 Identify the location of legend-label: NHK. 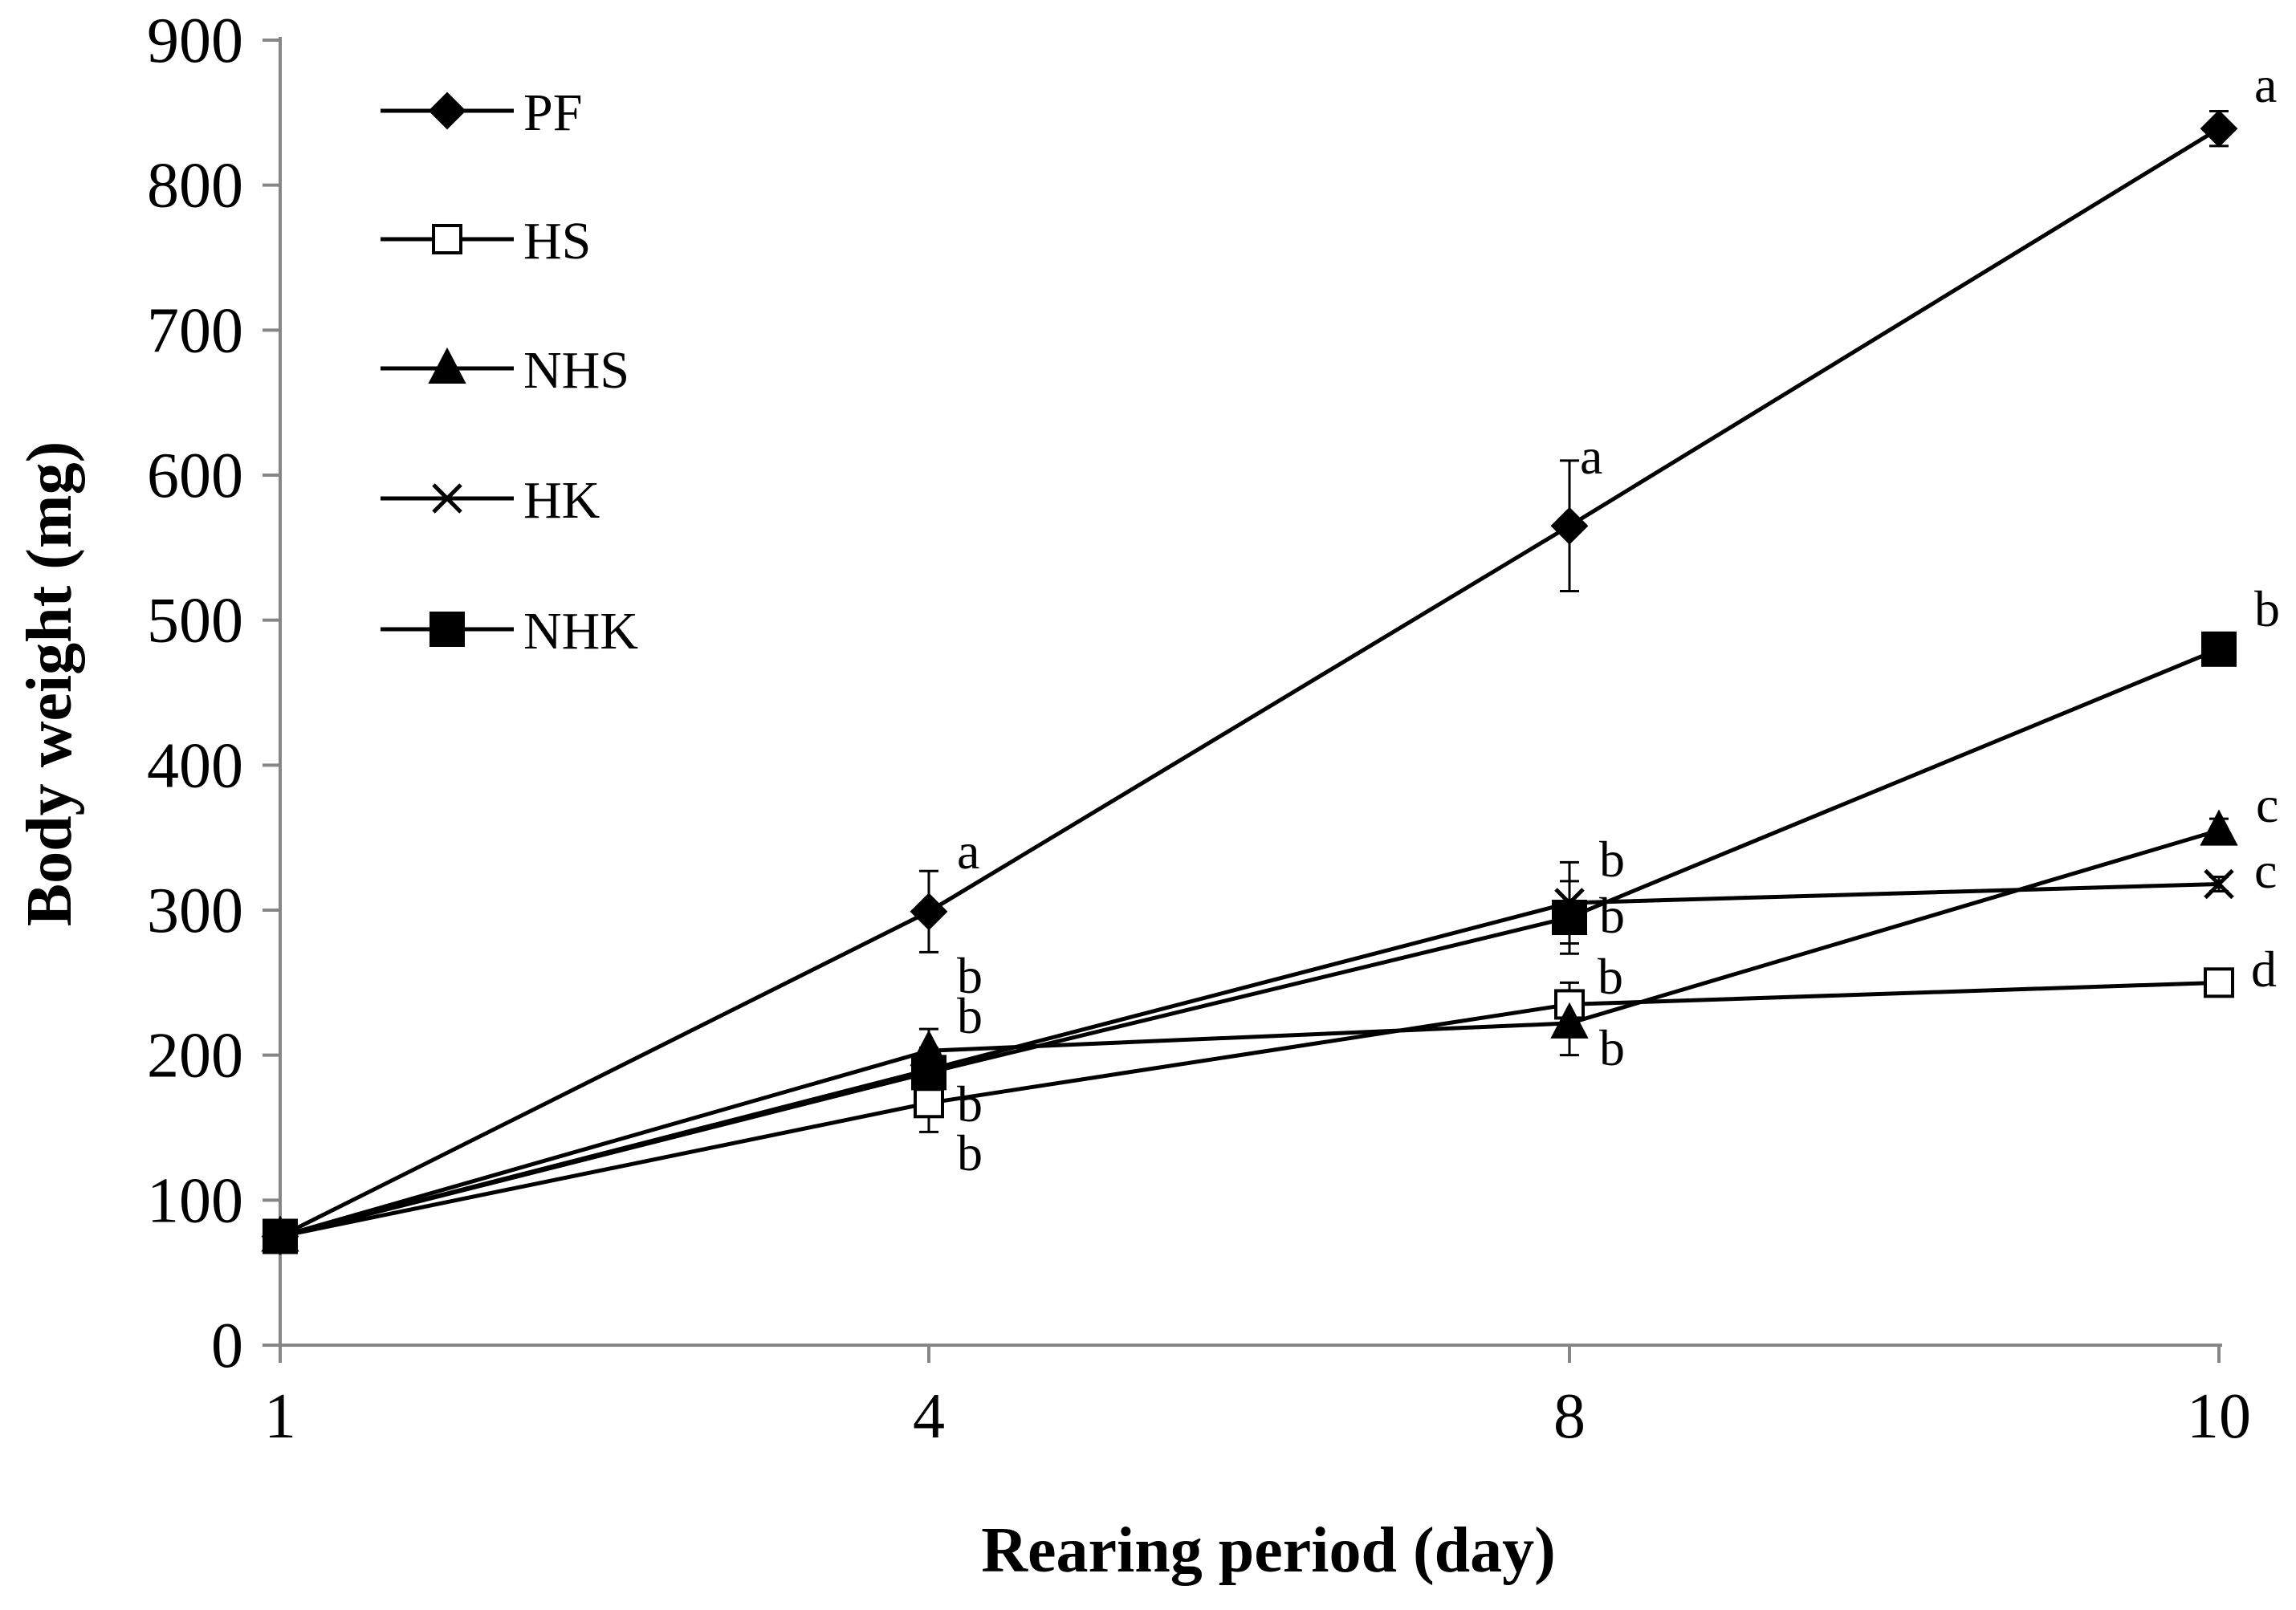
(581, 631).